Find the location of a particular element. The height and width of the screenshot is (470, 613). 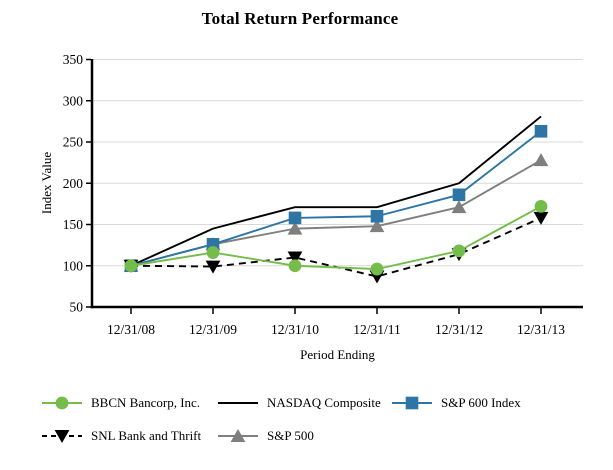

y-tick-label: 200 is located at coordinates (73, 183).